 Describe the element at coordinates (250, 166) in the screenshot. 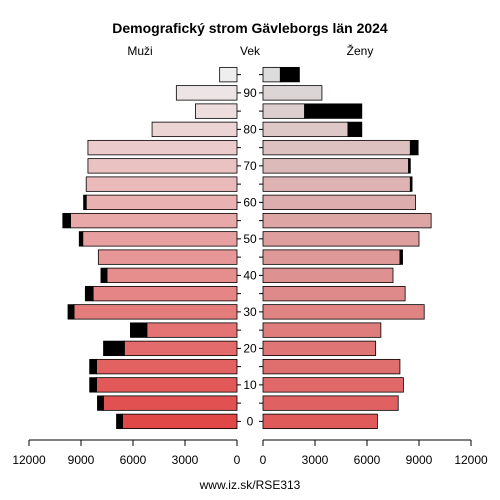

I see `age-tick-label: 70` at that location.